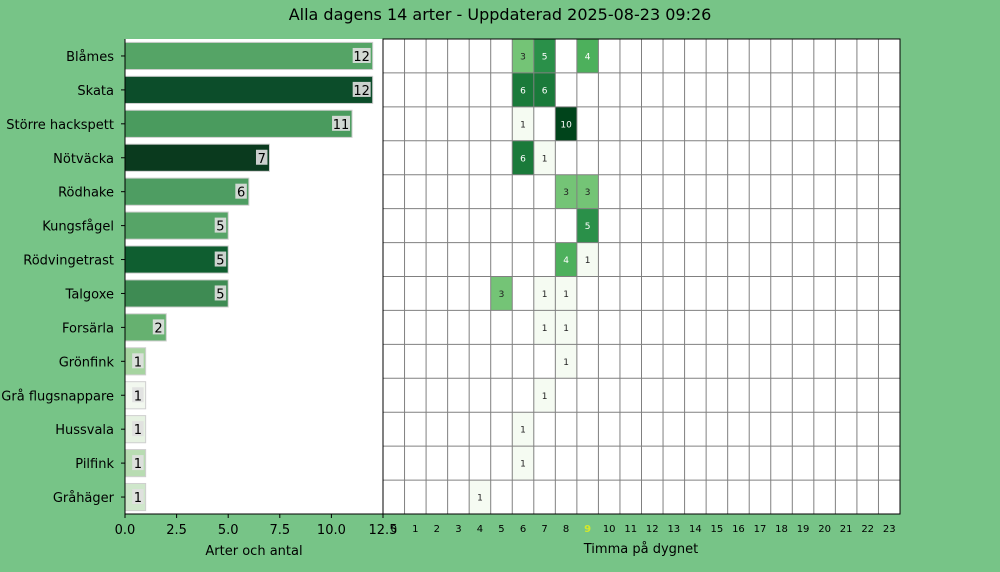  What do you see at coordinates (57, 396) in the screenshot?
I see `bar-y-tick-label: Grå flugsnappare` at bounding box center [57, 396].